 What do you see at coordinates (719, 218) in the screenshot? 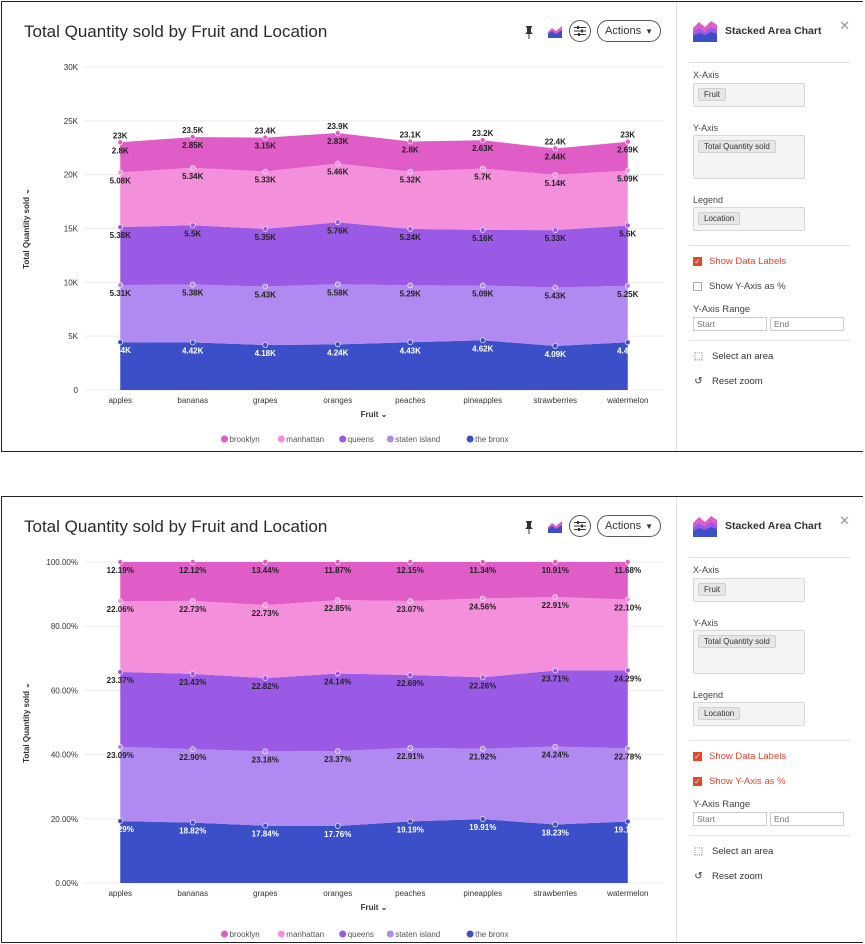
I see `legend-chip: Location` at bounding box center [719, 218].